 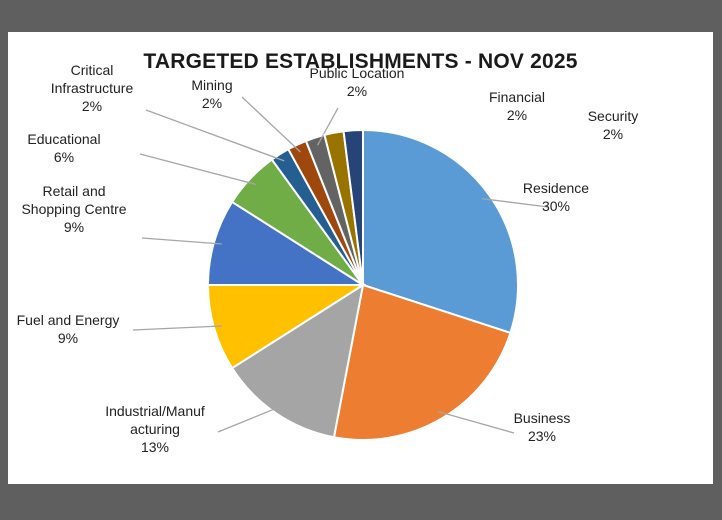 I want to click on pie-slice-industrial-manufacturing, so click(x=297, y=360).